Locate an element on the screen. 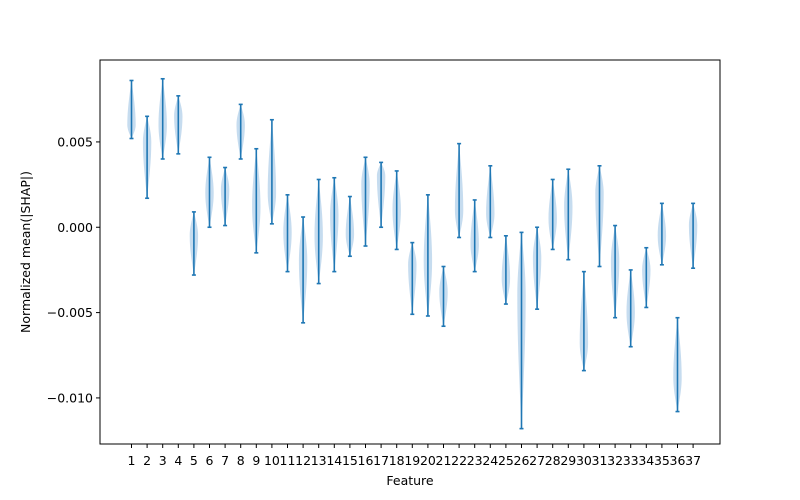 The image size is (800, 500). x-tick-label: 31 is located at coordinates (600, 460).